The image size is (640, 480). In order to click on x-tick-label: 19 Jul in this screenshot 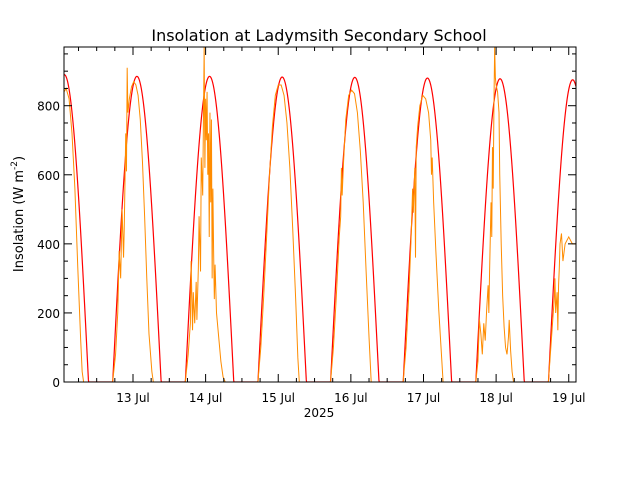, I will do `click(569, 398)`.